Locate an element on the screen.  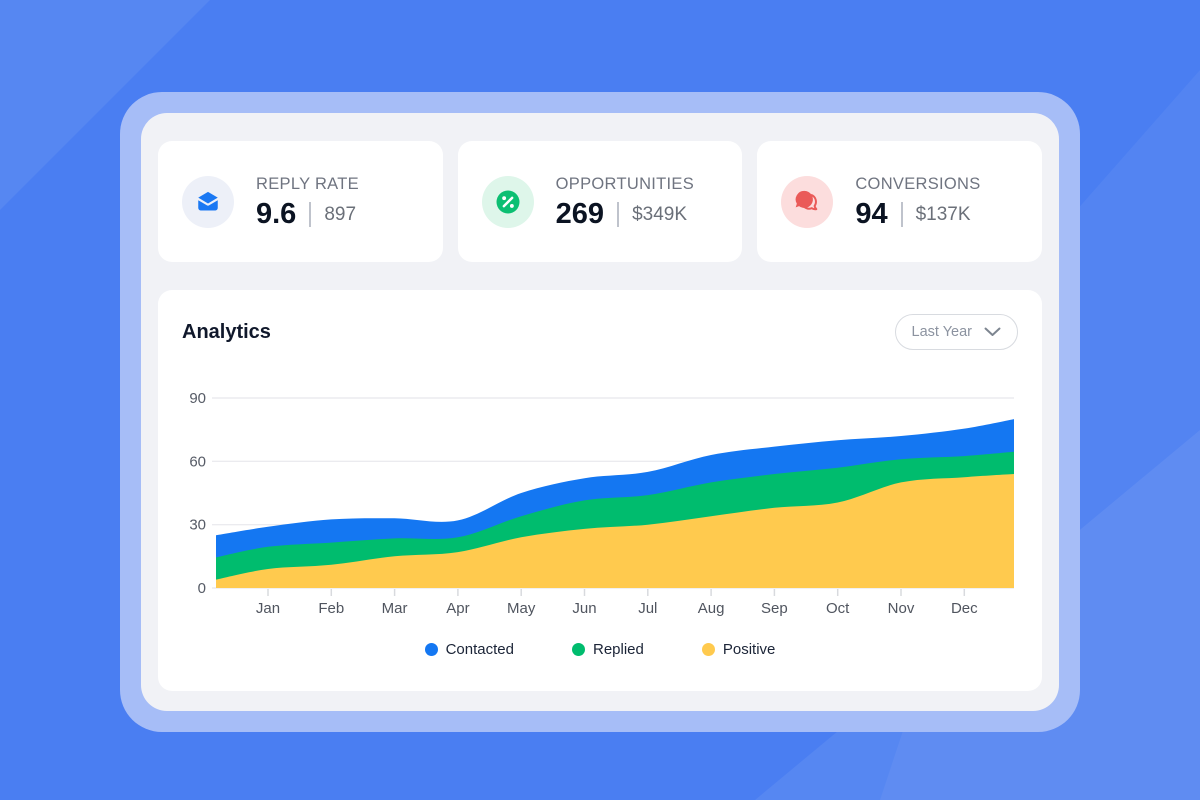
stat-value: 94 is located at coordinates (871, 213).